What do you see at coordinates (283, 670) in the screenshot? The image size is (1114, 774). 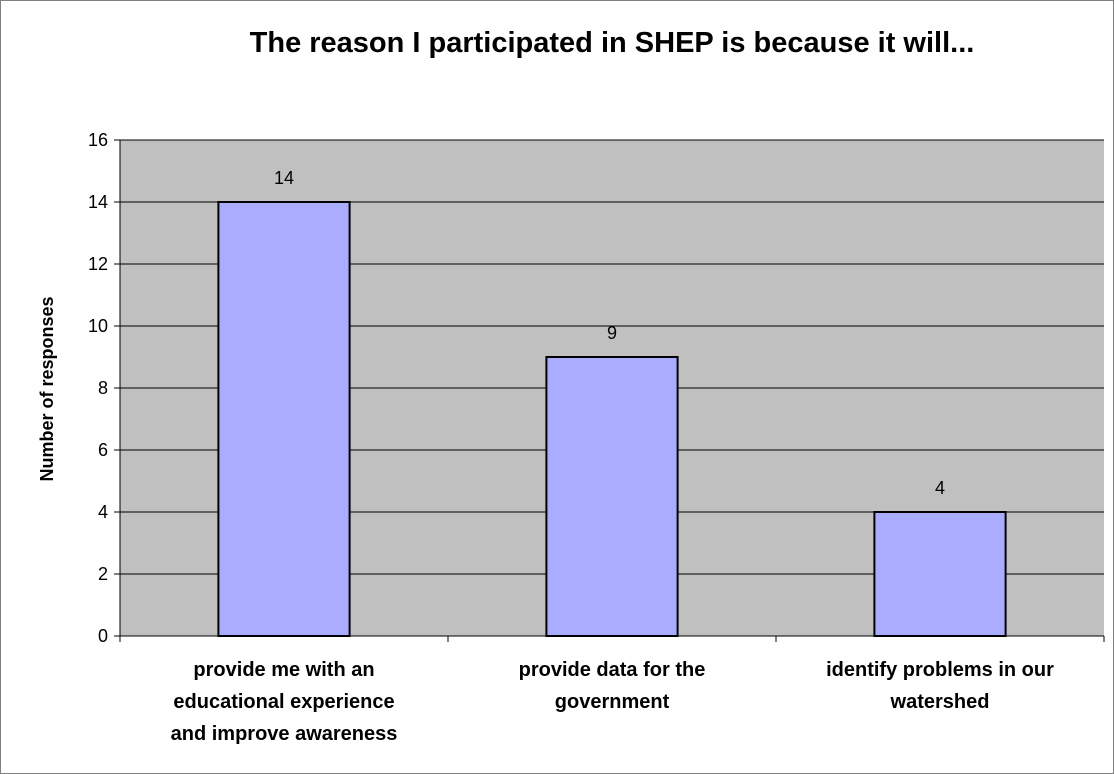 I see `category-label-line: provide me with an` at bounding box center [283, 670].